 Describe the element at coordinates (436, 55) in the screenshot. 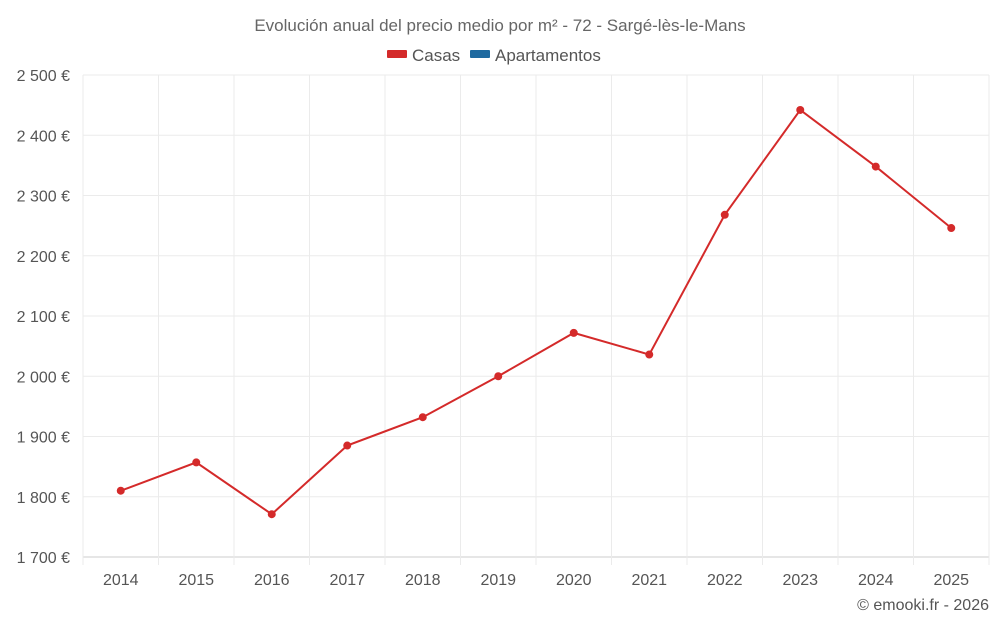

I see `legend-label-casas: Casas` at that location.